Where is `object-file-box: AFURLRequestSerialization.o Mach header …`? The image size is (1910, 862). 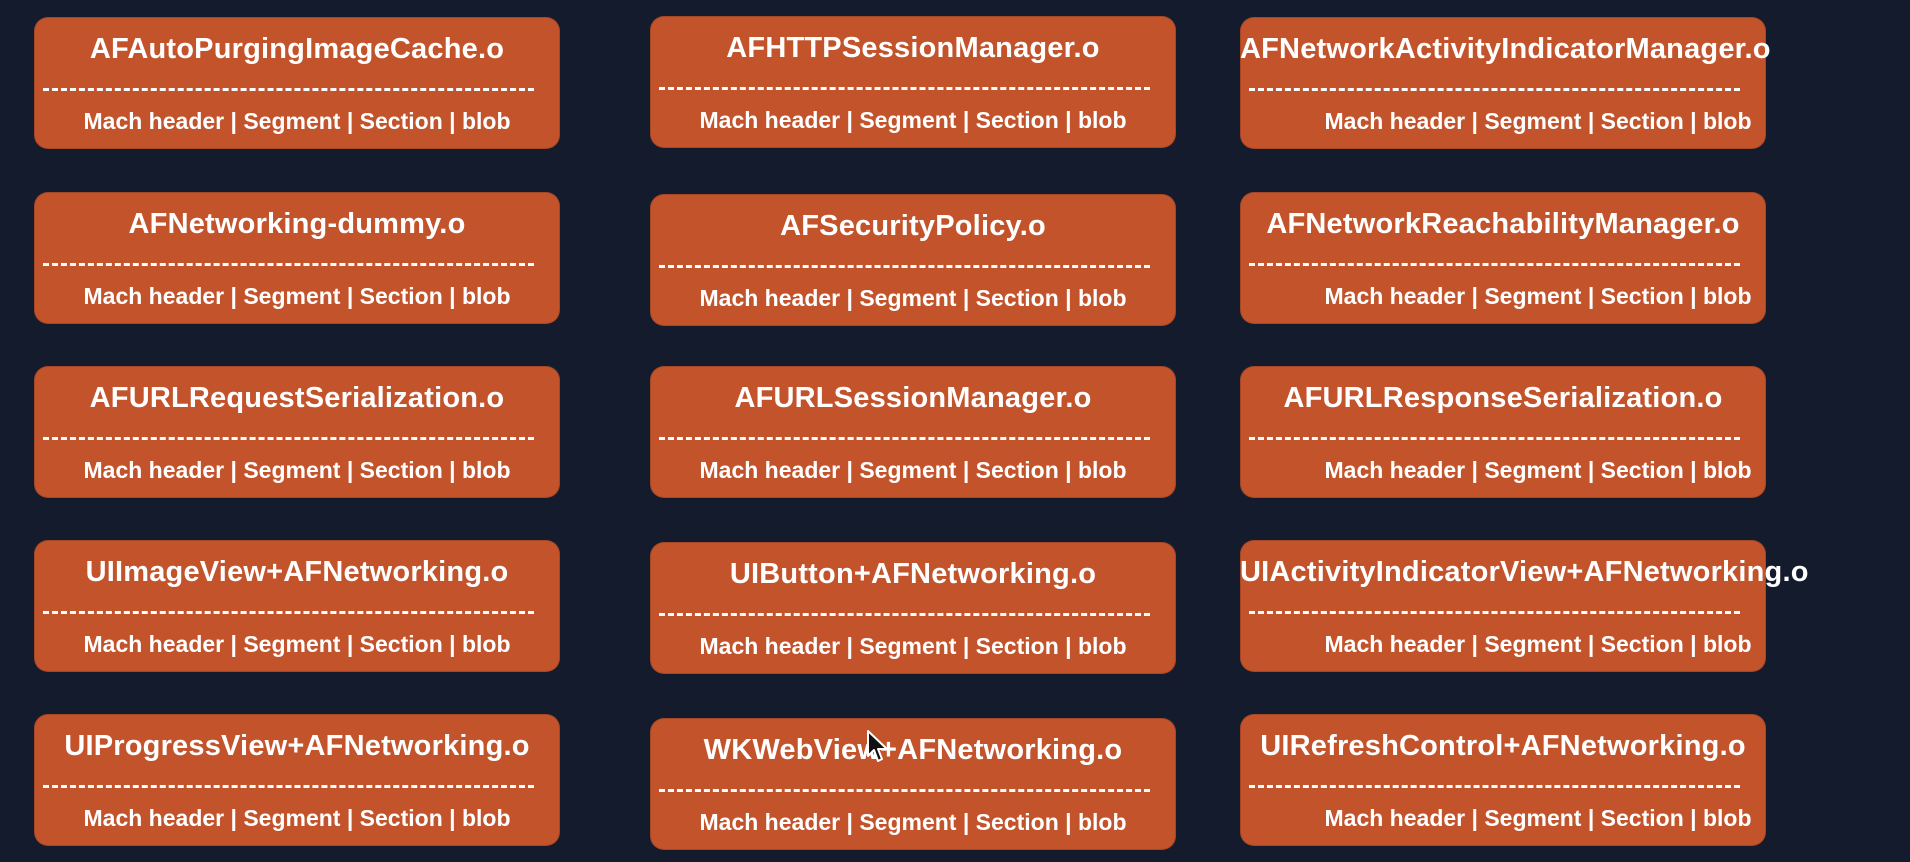 object-file-box: AFURLRequestSerialization.o Mach header … is located at coordinates (297, 432).